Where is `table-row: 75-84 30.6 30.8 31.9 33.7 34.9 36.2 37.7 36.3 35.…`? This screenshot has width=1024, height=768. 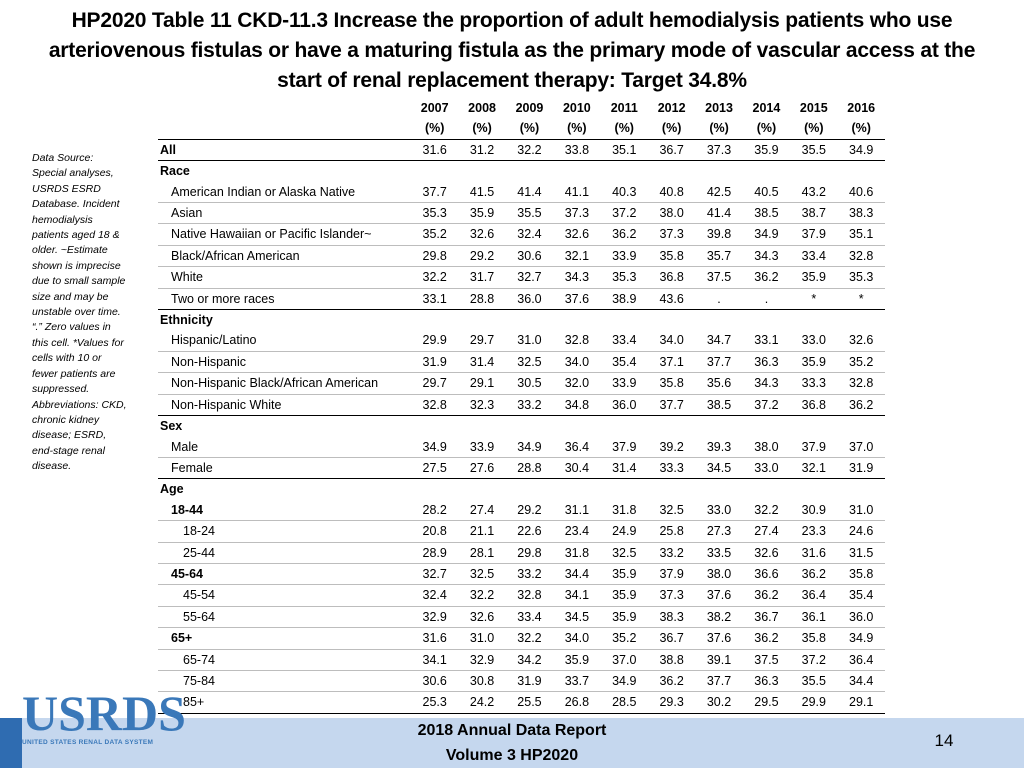 table-row: 75-84 30.6 30.8 31.9 33.7 34.9 36.2 37.7 36.3 35.… is located at coordinates (521, 681).